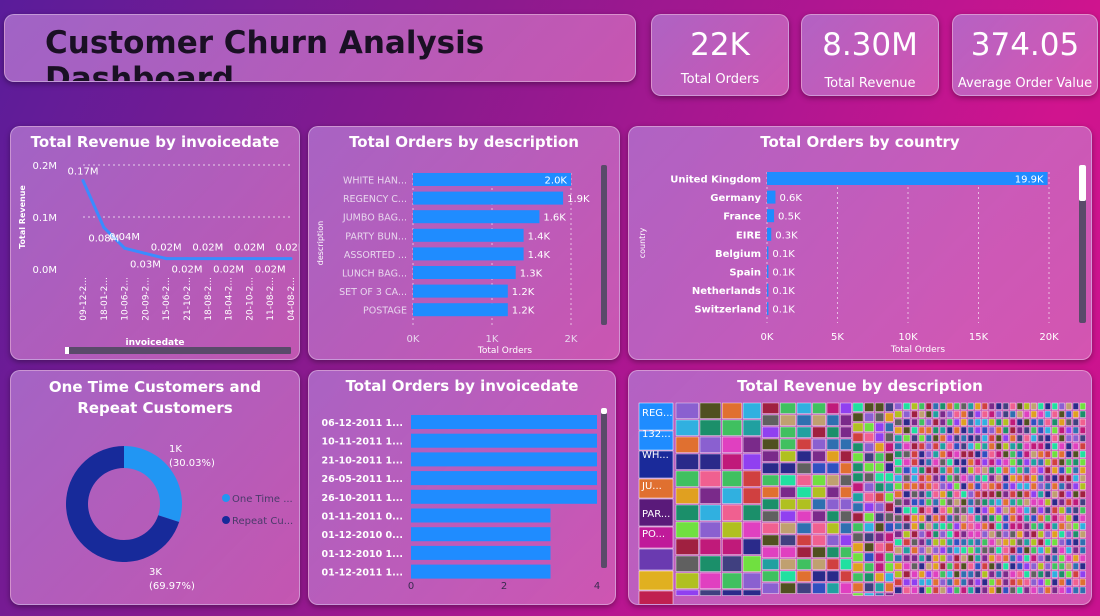 Image resolution: width=1100 pixels, height=616 pixels. Describe the element at coordinates (44, 270) in the screenshot. I see `y-tick-label: 0.0M` at that location.